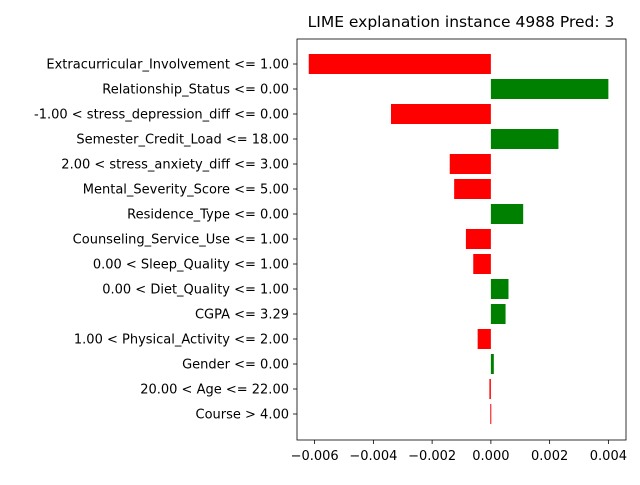 The height and width of the screenshot is (485, 640). I want to click on y-tick-label: 1.00 < Physical_Activity <= 2.00, so click(181, 340).